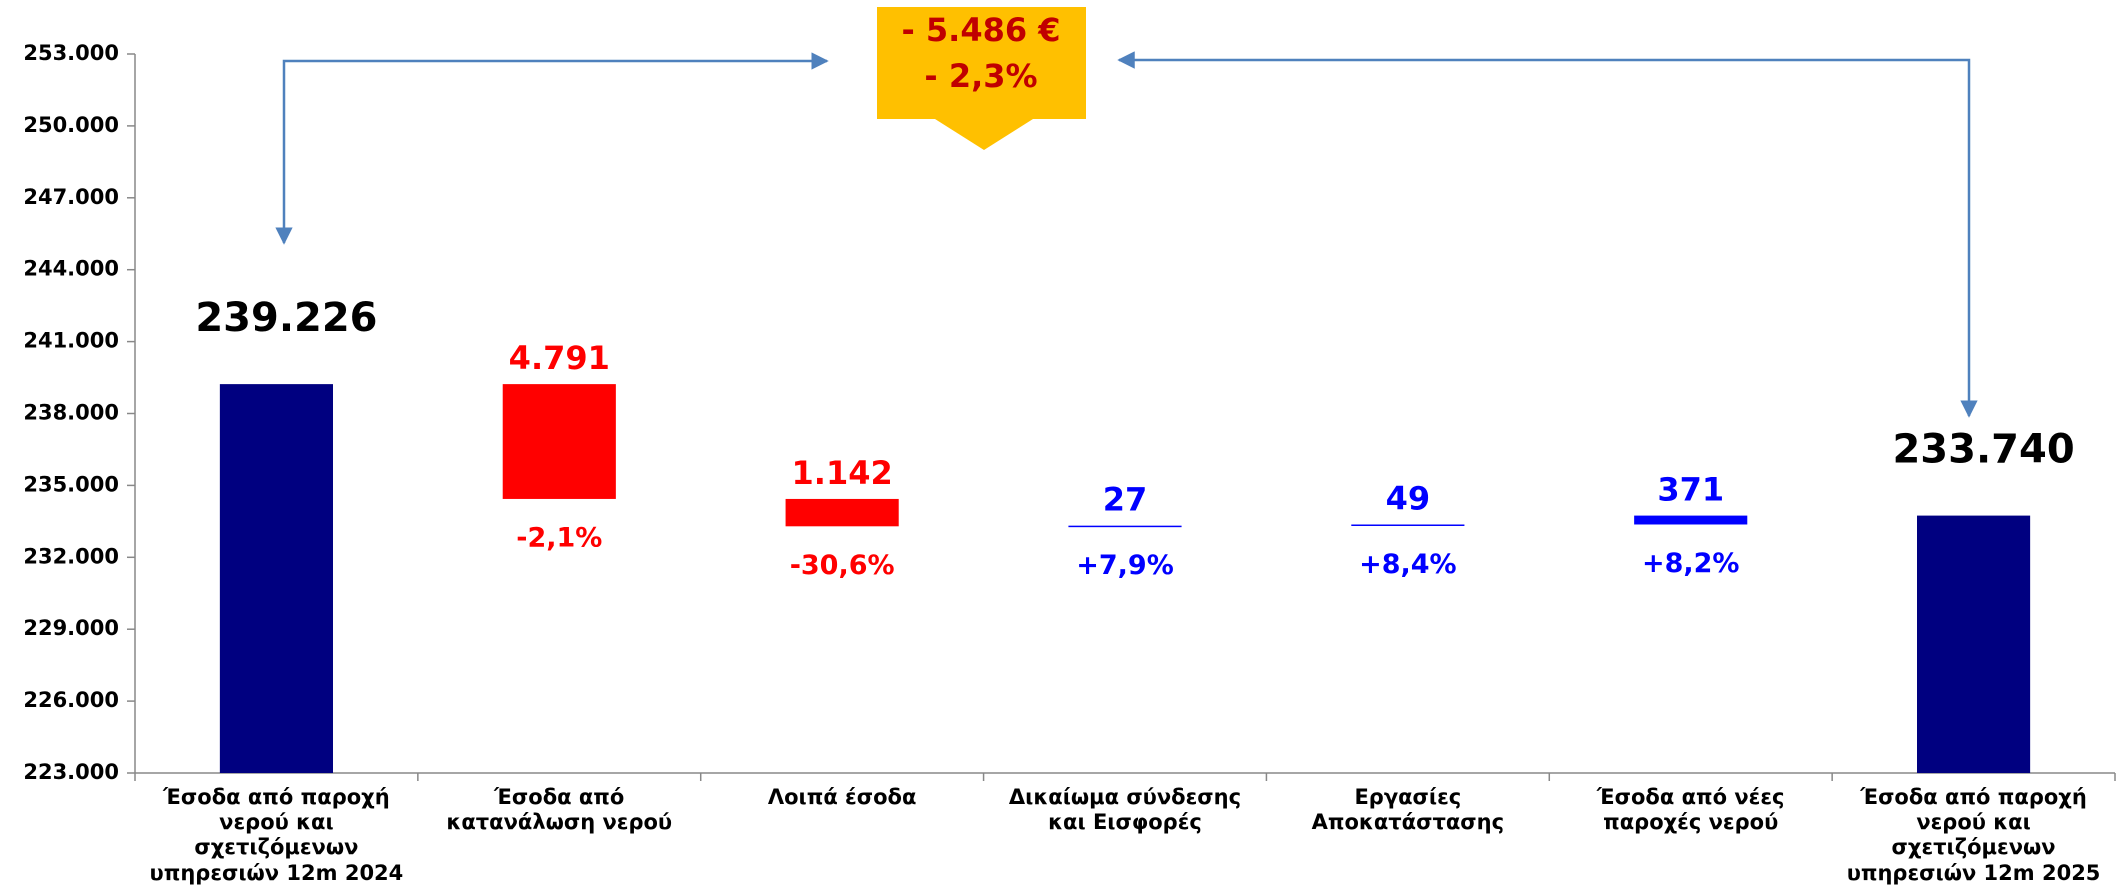 Image resolution: width=2118 pixels, height=892 pixels. What do you see at coordinates (71, 628) in the screenshot?
I see `y-tick-label: 229.000` at bounding box center [71, 628].